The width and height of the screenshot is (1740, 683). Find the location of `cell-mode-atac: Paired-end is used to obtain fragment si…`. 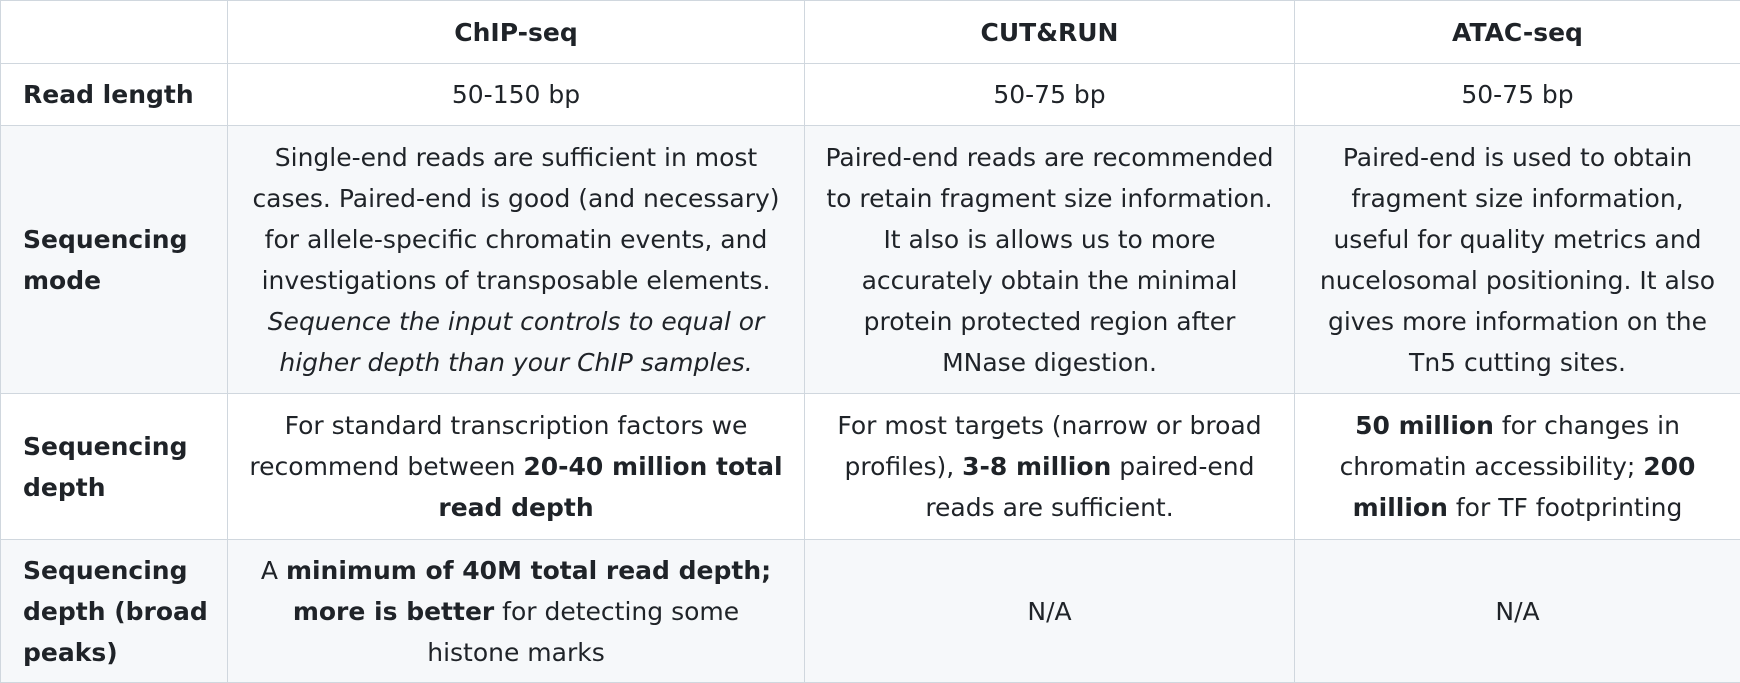

cell-mode-atac: Paired-end is used to obtain fragment si… is located at coordinates (1517, 260).